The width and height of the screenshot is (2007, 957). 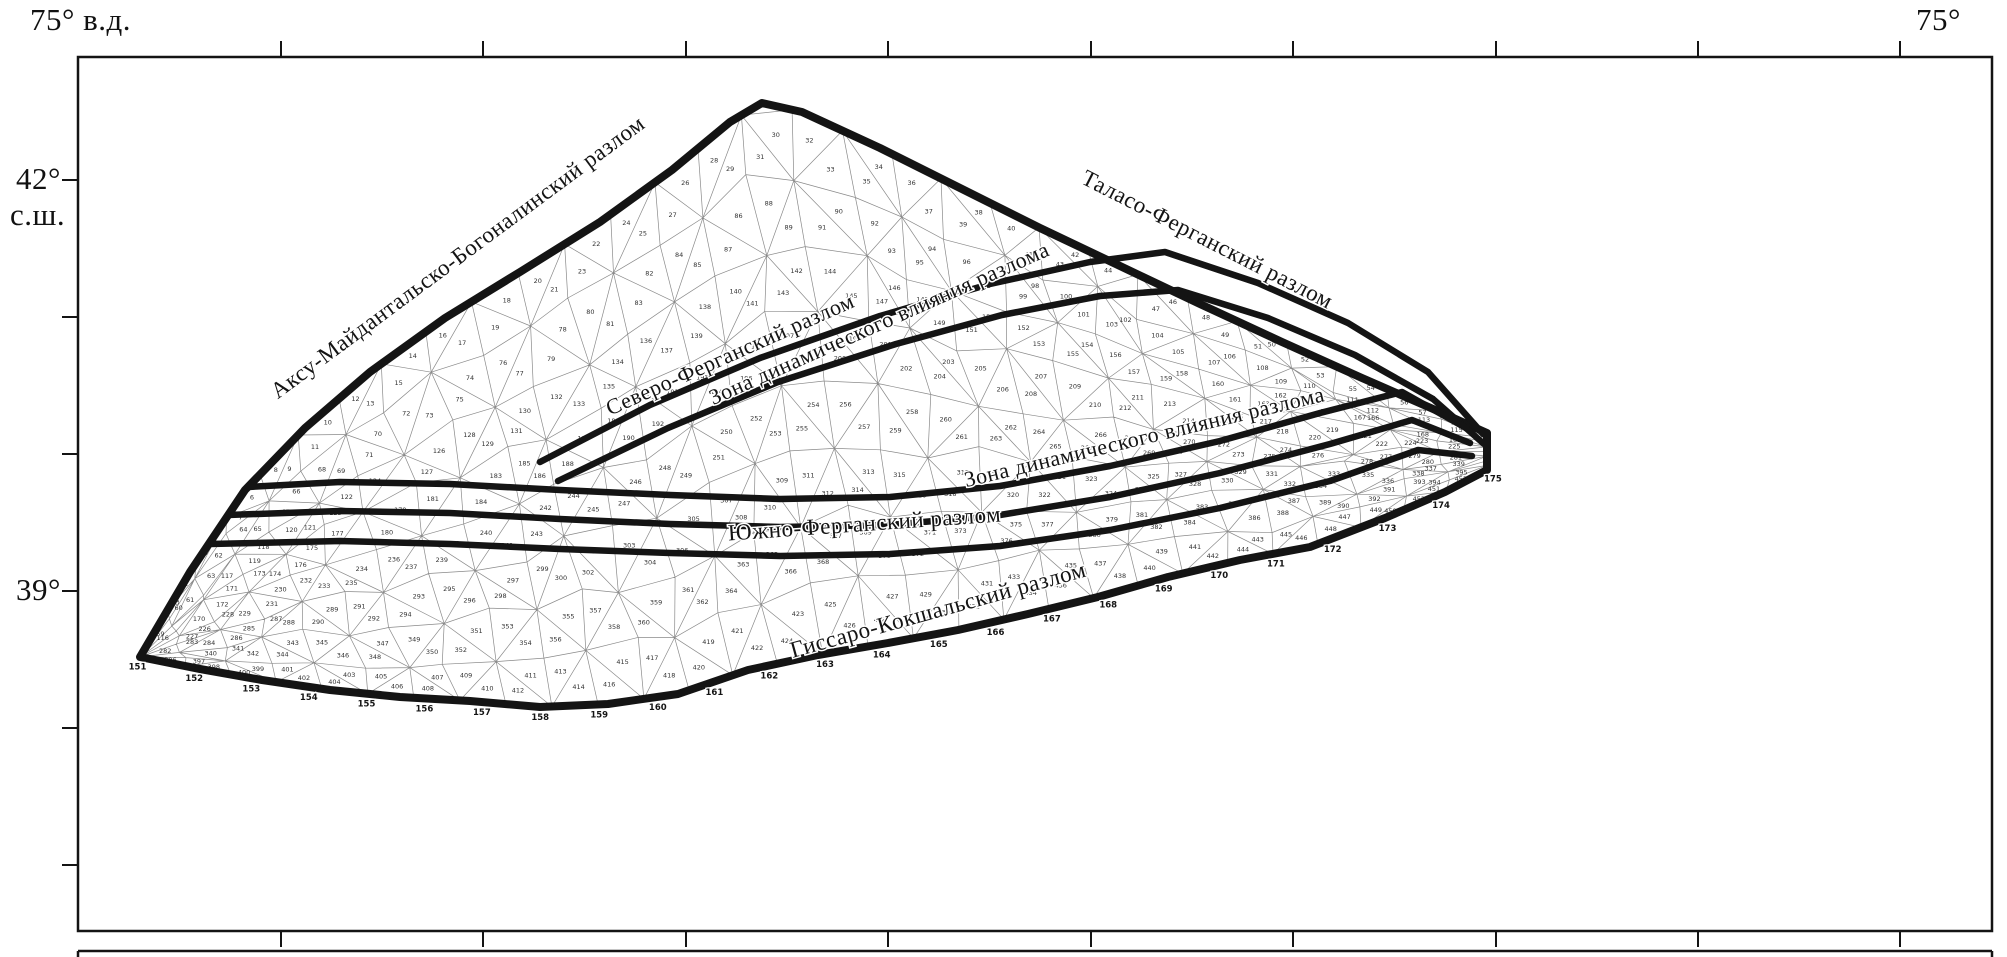 I want to click on mesh-element-number: 133, so click(x=579, y=404).